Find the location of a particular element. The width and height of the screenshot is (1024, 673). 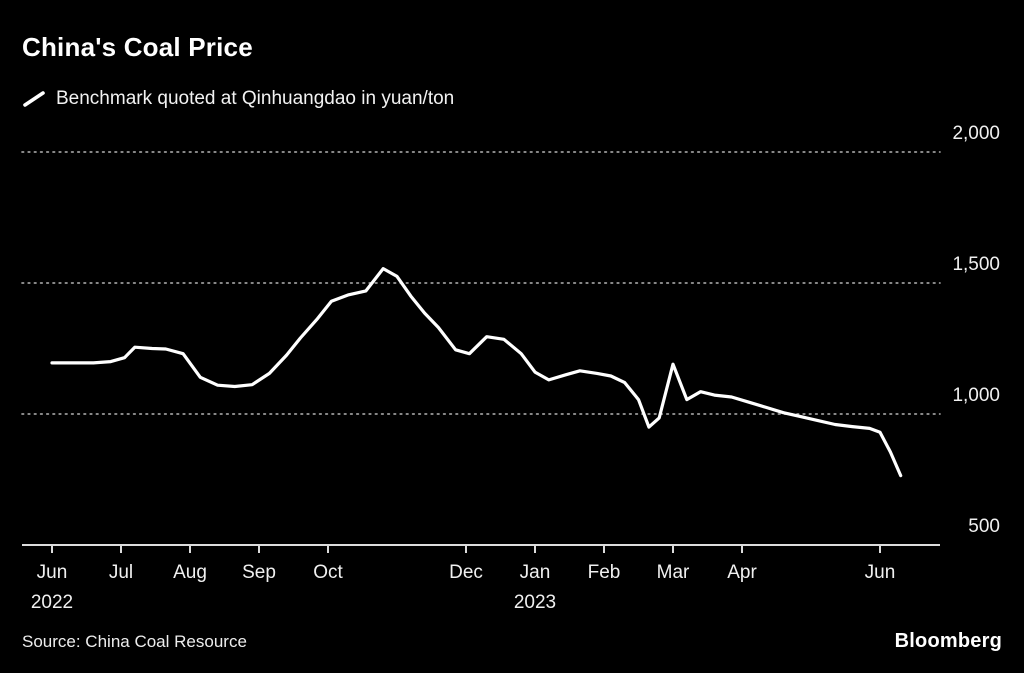

x-axis-label: Aug is located at coordinates (190, 572).